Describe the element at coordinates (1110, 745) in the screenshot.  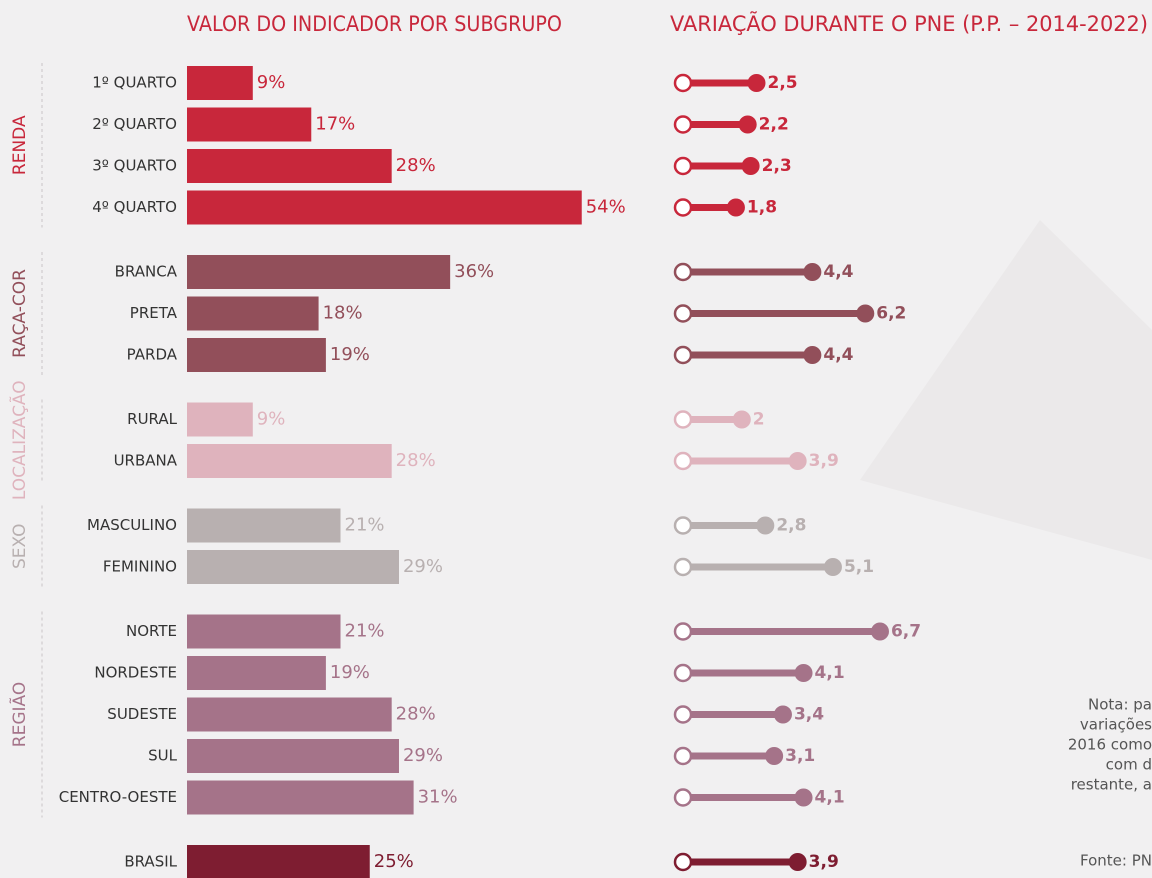
I see `note-line: 2016 como` at that location.